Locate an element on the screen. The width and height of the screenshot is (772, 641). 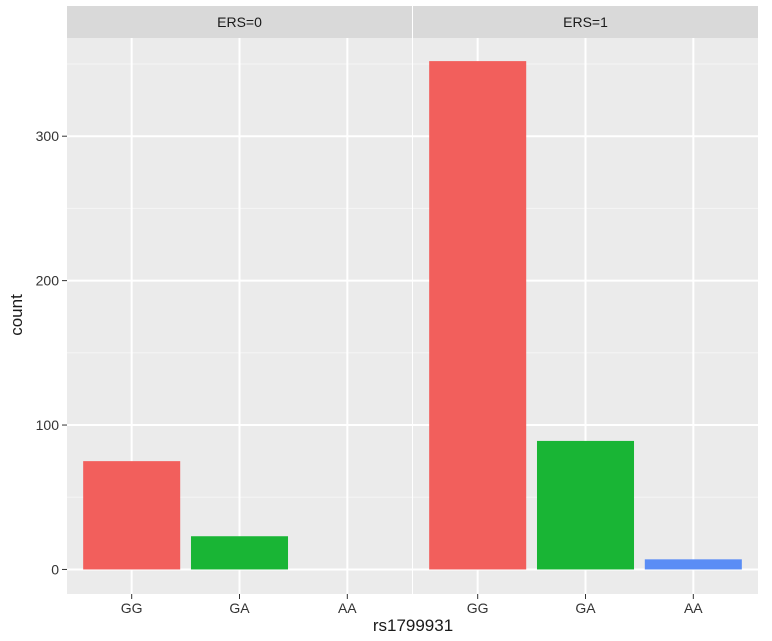
y-axis-ticks: 0 100 200 300 is located at coordinates (51, 352).